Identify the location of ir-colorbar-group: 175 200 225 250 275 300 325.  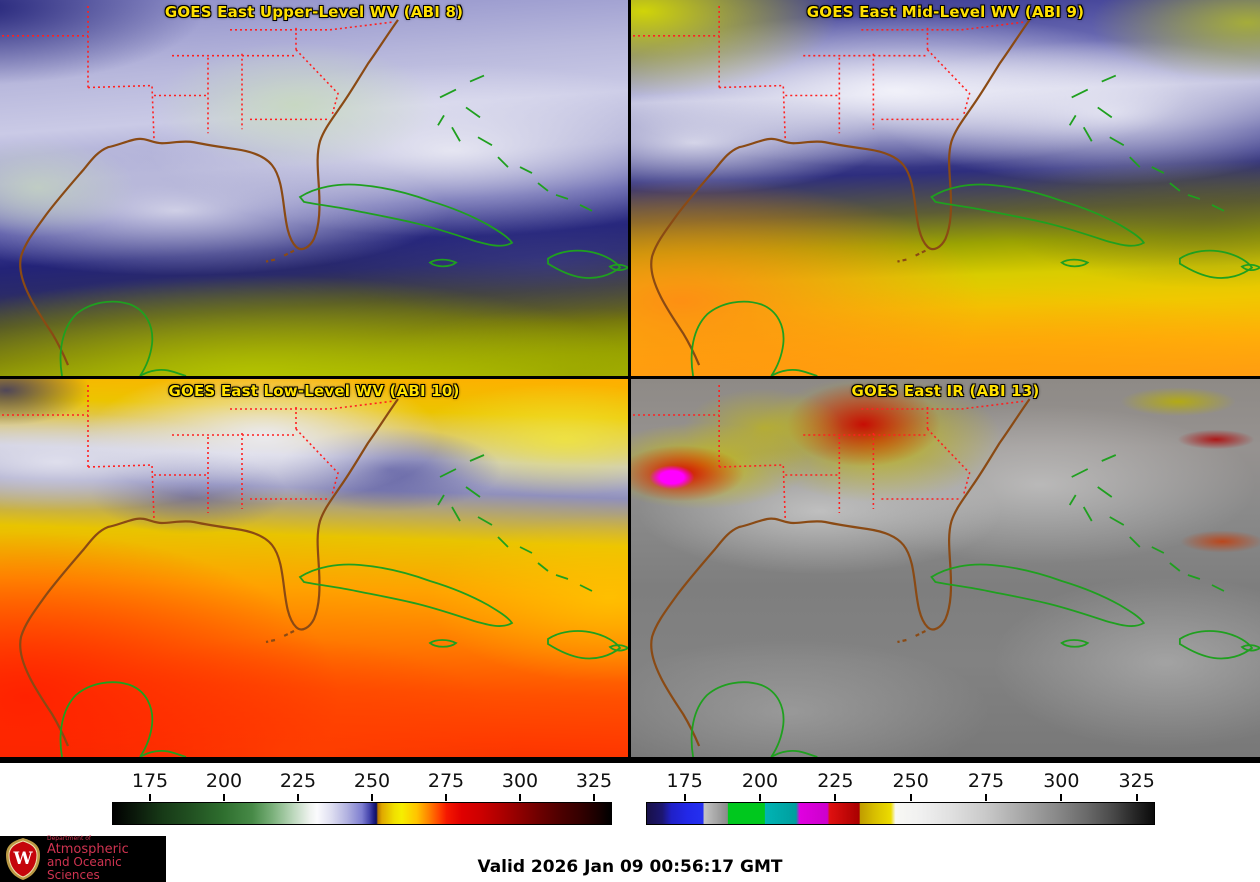
(900, 798).